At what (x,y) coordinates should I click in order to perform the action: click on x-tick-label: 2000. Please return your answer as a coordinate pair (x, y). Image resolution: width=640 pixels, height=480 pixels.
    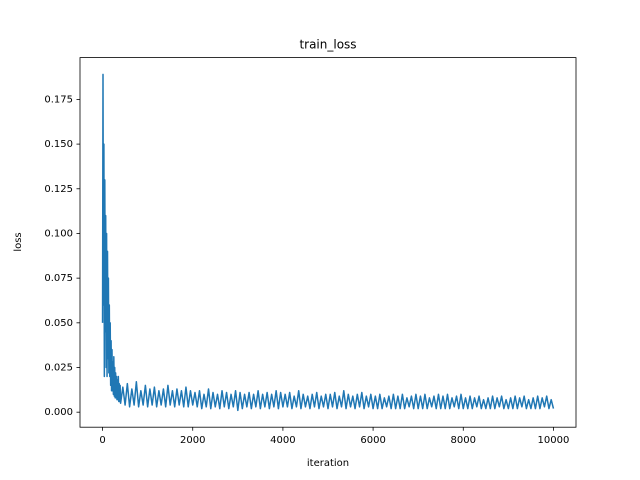
    Looking at the image, I should click on (192, 440).